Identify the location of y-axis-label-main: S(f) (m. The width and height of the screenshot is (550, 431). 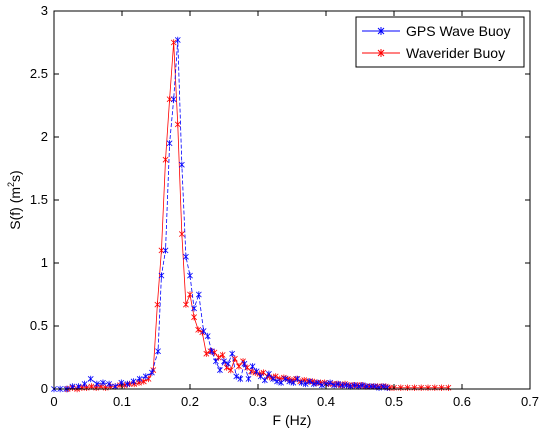
(15, 208).